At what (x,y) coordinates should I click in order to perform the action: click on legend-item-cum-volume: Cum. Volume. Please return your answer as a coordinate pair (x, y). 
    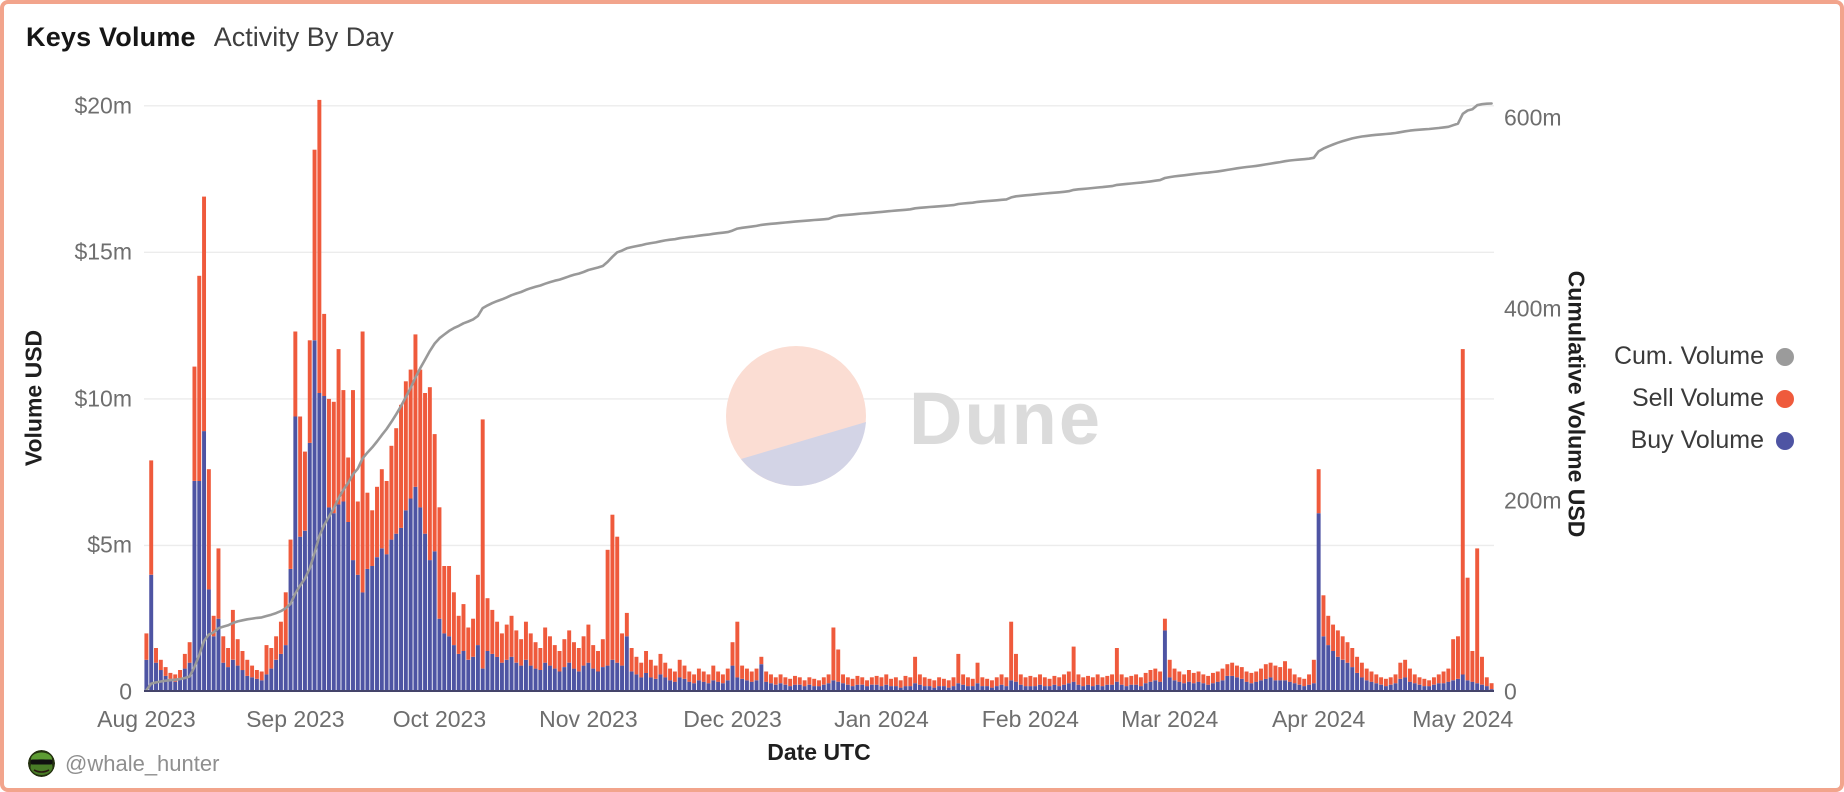
    Looking at the image, I should click on (1704, 356).